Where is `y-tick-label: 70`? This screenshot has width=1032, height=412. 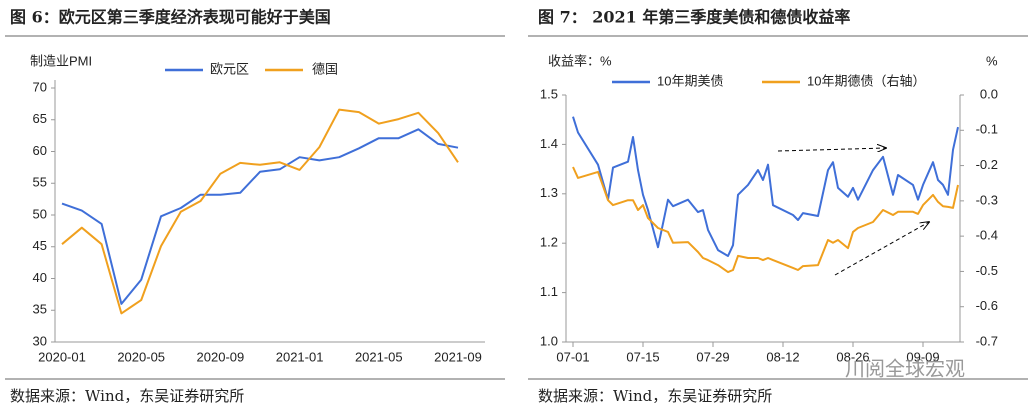
y-tick-label: 70 is located at coordinates (40, 86).